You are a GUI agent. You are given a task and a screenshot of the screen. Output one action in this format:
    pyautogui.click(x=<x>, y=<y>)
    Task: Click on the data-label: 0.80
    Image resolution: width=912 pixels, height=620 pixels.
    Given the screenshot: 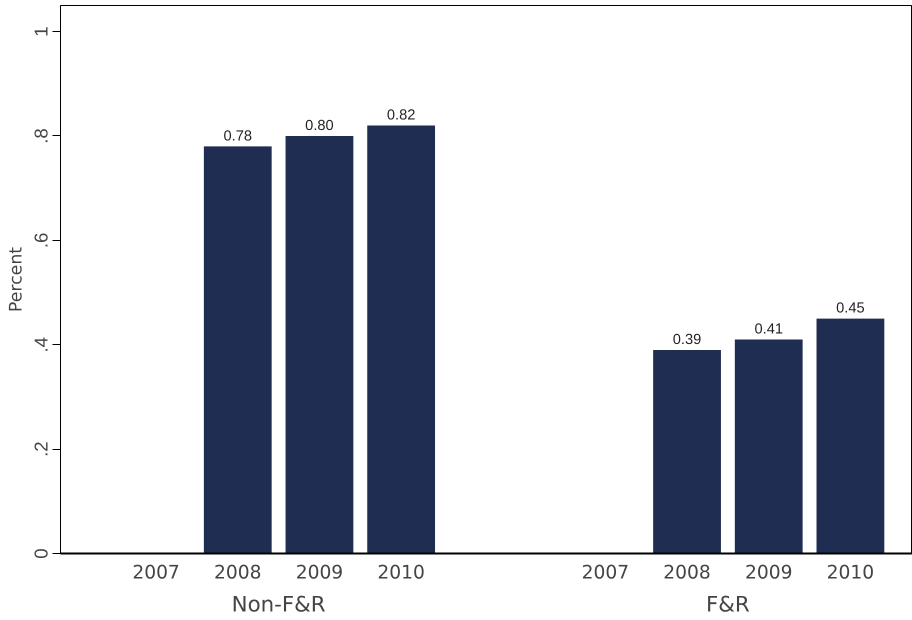 What is the action you would take?
    pyautogui.click(x=319, y=126)
    